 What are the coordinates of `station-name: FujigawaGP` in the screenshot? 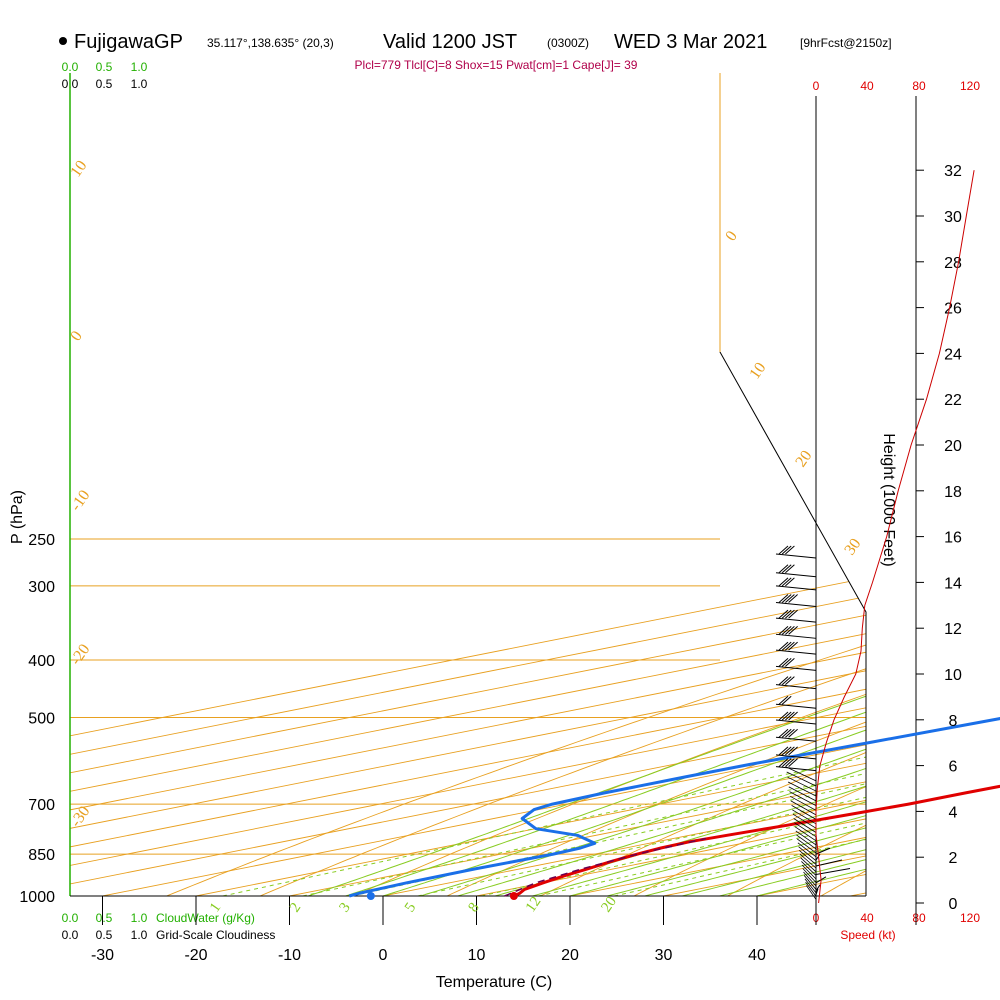 It's located at (128, 42).